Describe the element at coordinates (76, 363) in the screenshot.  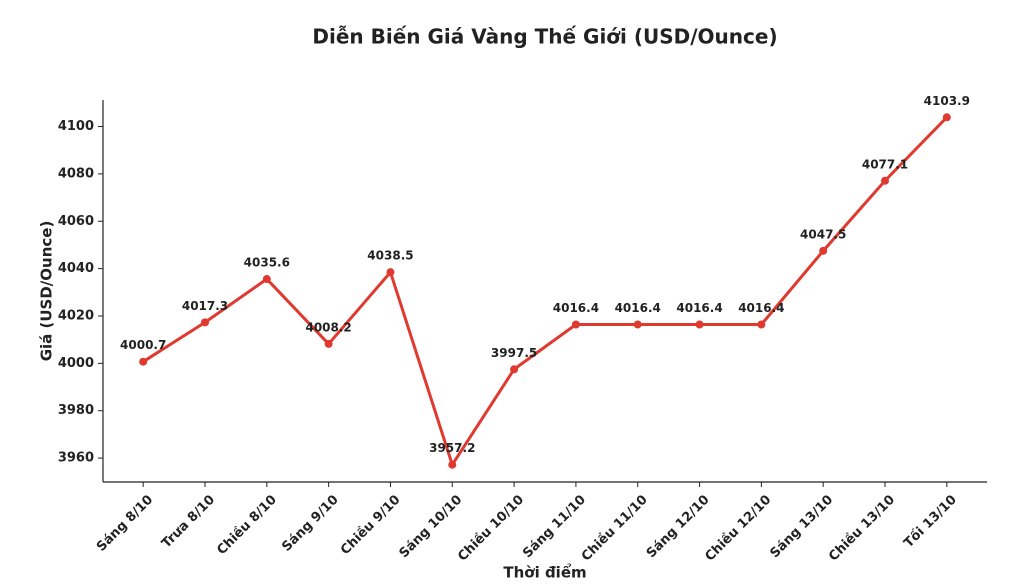
I see `y-tick-label: 4000` at that location.